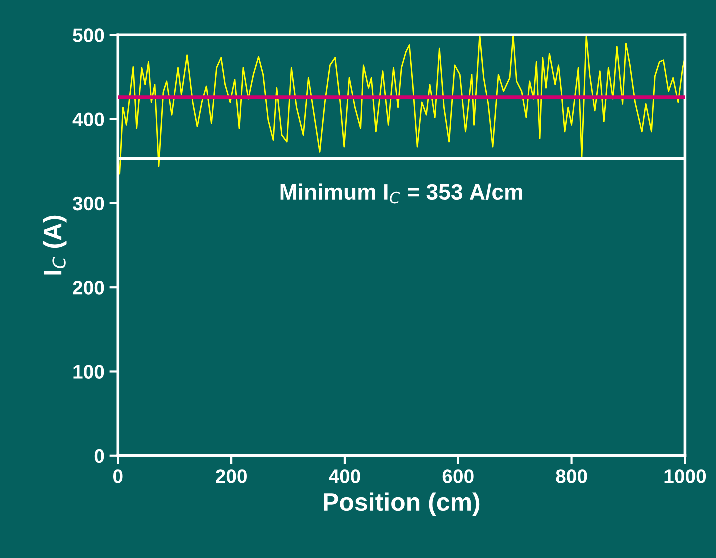  I want to click on y-tick-label: 0, so click(99, 456).